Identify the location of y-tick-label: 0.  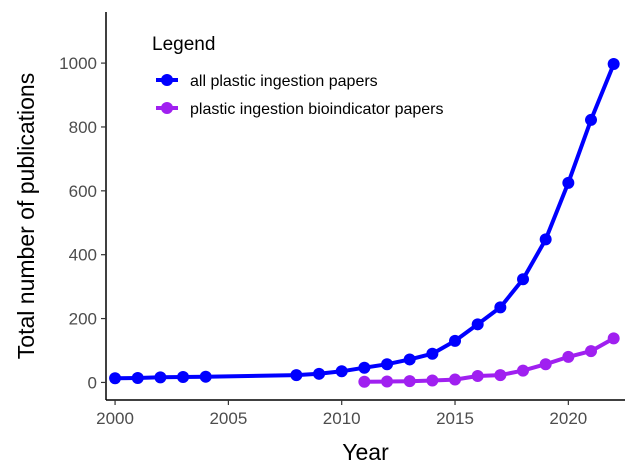
(92, 382).